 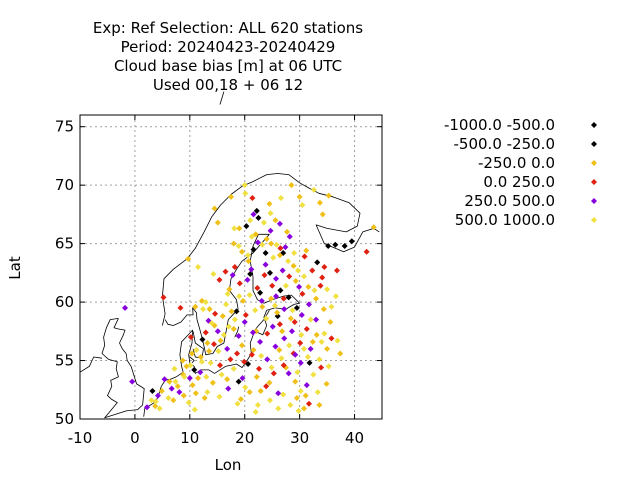 I want to click on title-line-2: Period: 20240423-20240429, so click(x=228, y=47).